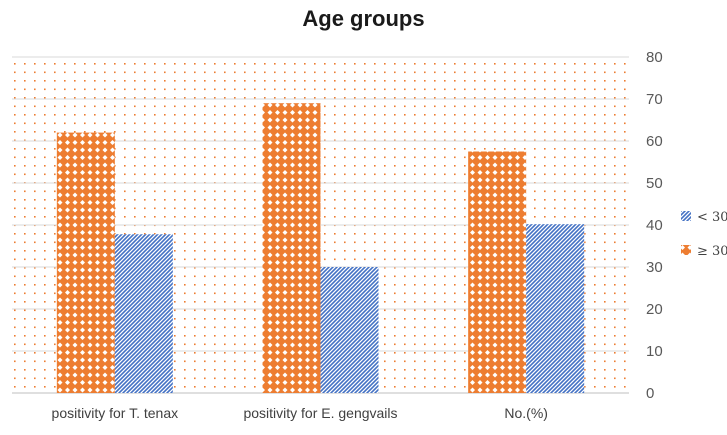 The width and height of the screenshot is (727, 435). I want to click on y-axis-ticks: 0 10 20 30 40 50 60 70 80, so click(654, 225).